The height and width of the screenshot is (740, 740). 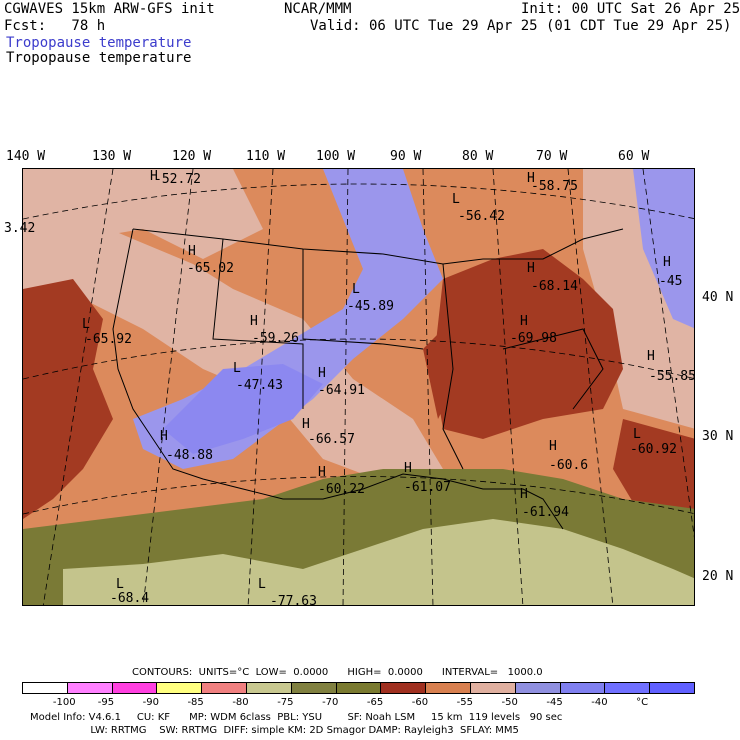 What do you see at coordinates (130, 598) in the screenshot?
I see `contour-value-label: -68.4` at bounding box center [130, 598].